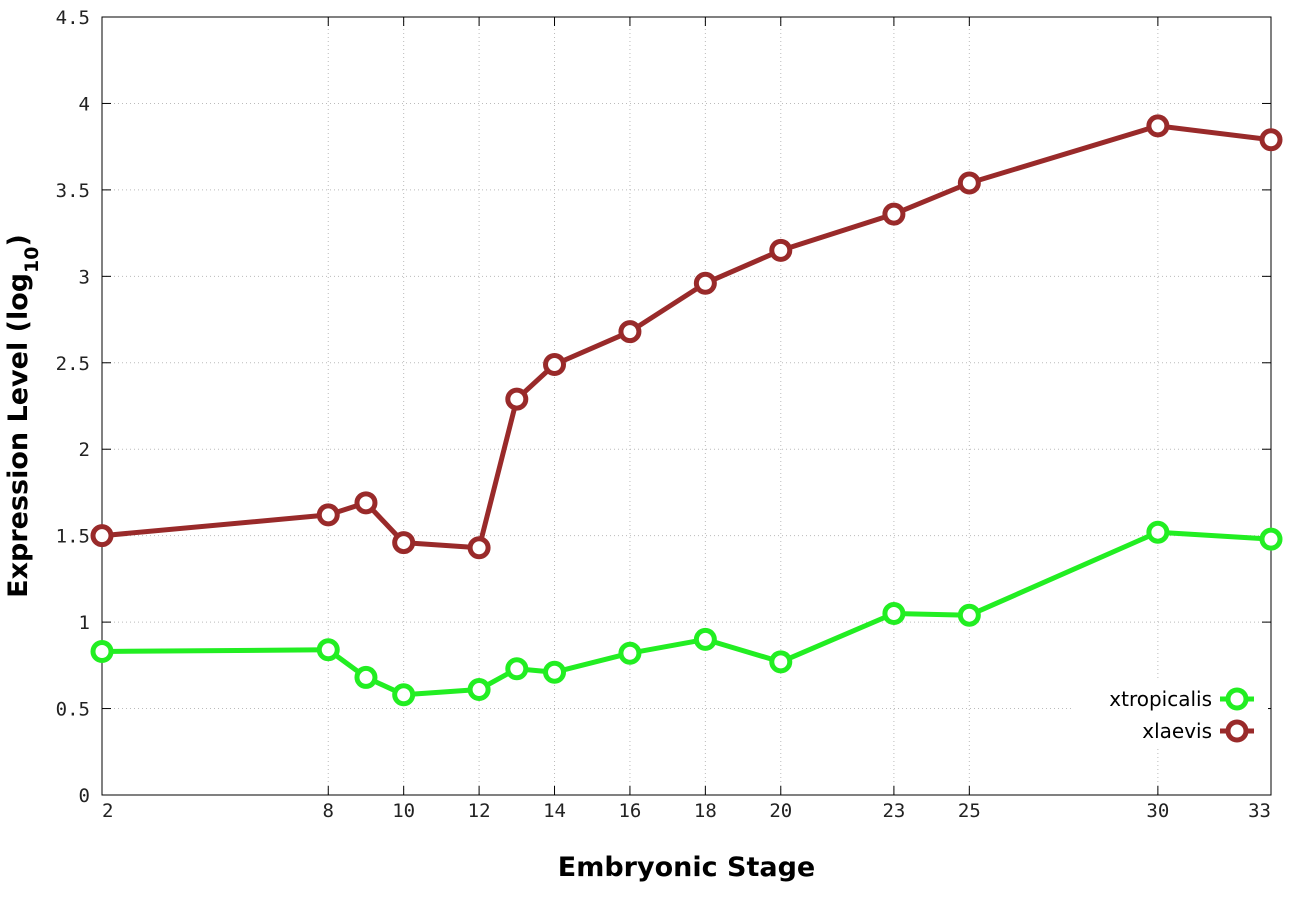 This screenshot has width=1296, height=912. I want to click on y-tick-label: 2, so click(84, 450).